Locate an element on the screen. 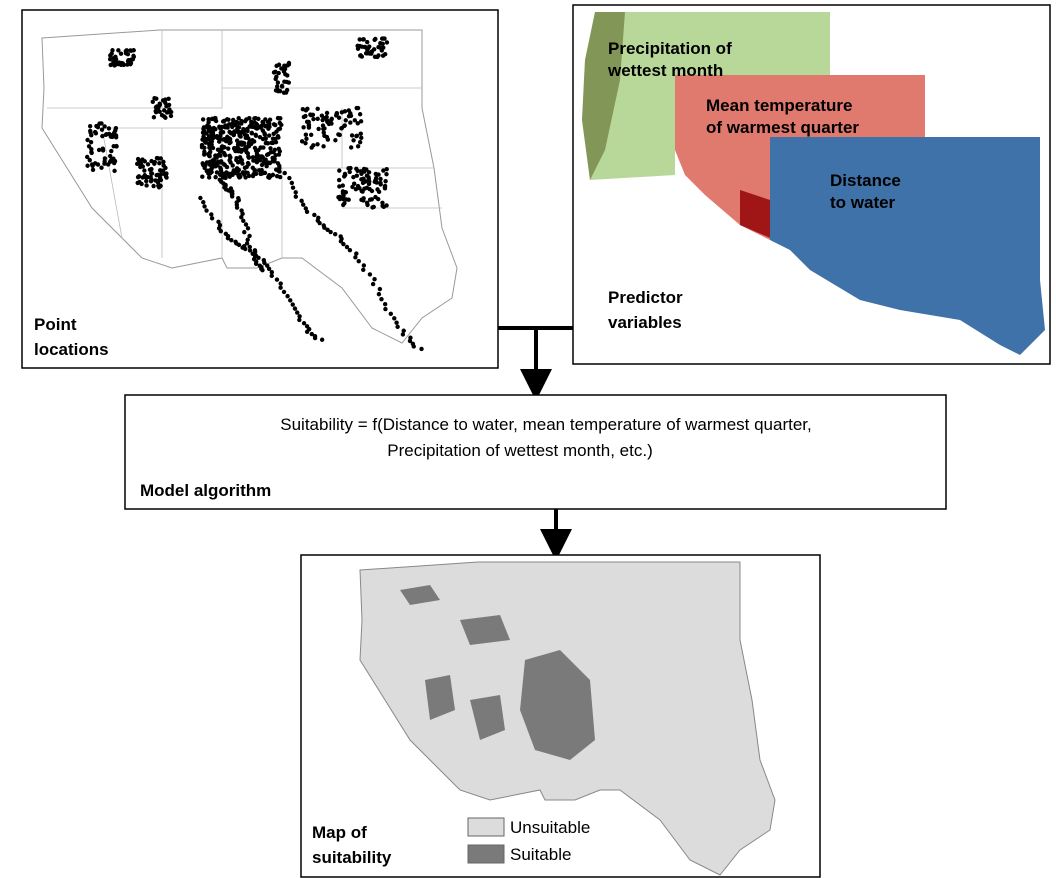  model-label: Model algorithm is located at coordinates (205, 490).